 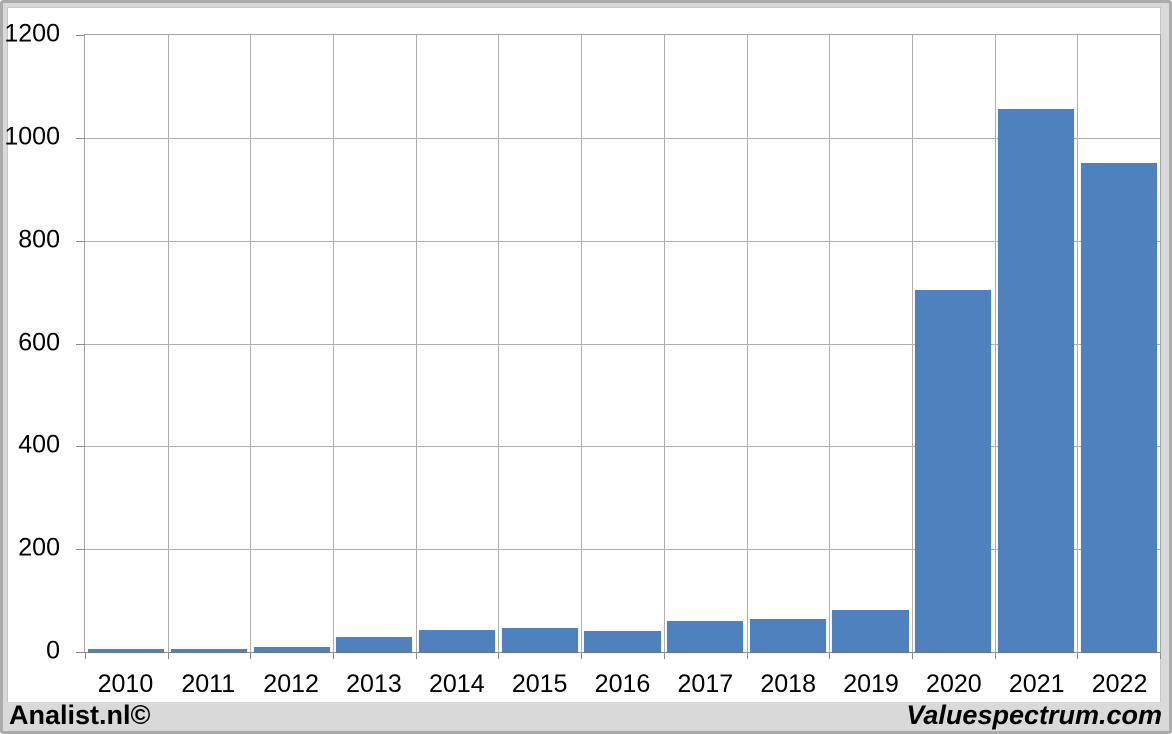 What do you see at coordinates (586, 715) in the screenshot?
I see `footer-bar: Analist.nl© Valuespectrum.com` at bounding box center [586, 715].